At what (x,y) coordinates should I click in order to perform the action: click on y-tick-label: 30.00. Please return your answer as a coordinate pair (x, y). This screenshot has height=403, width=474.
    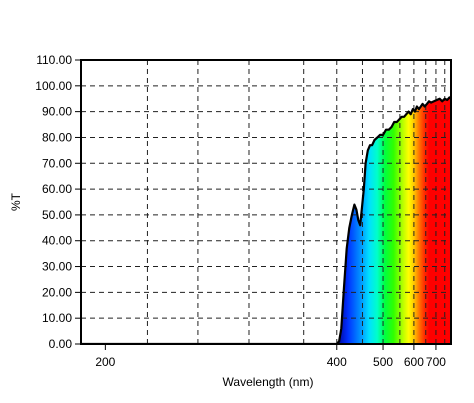
    Looking at the image, I should click on (57, 267).